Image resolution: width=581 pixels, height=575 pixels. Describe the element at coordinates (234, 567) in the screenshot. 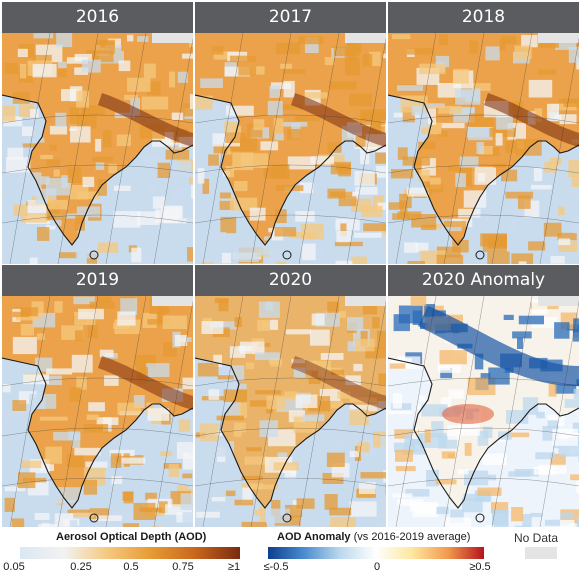

I see `aod-tick-label: ≥1` at that location.